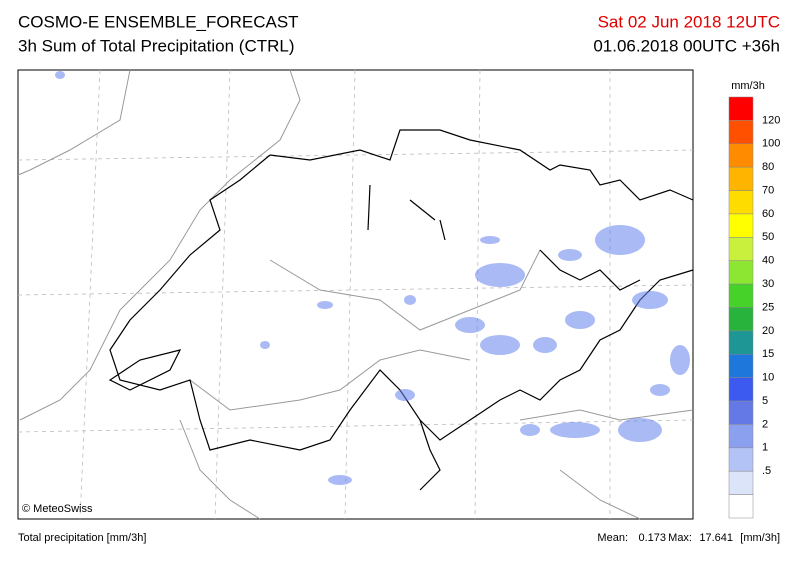 Image resolution: width=800 pixels, height=567 pixels. I want to click on legend-label: 70, so click(768, 190).